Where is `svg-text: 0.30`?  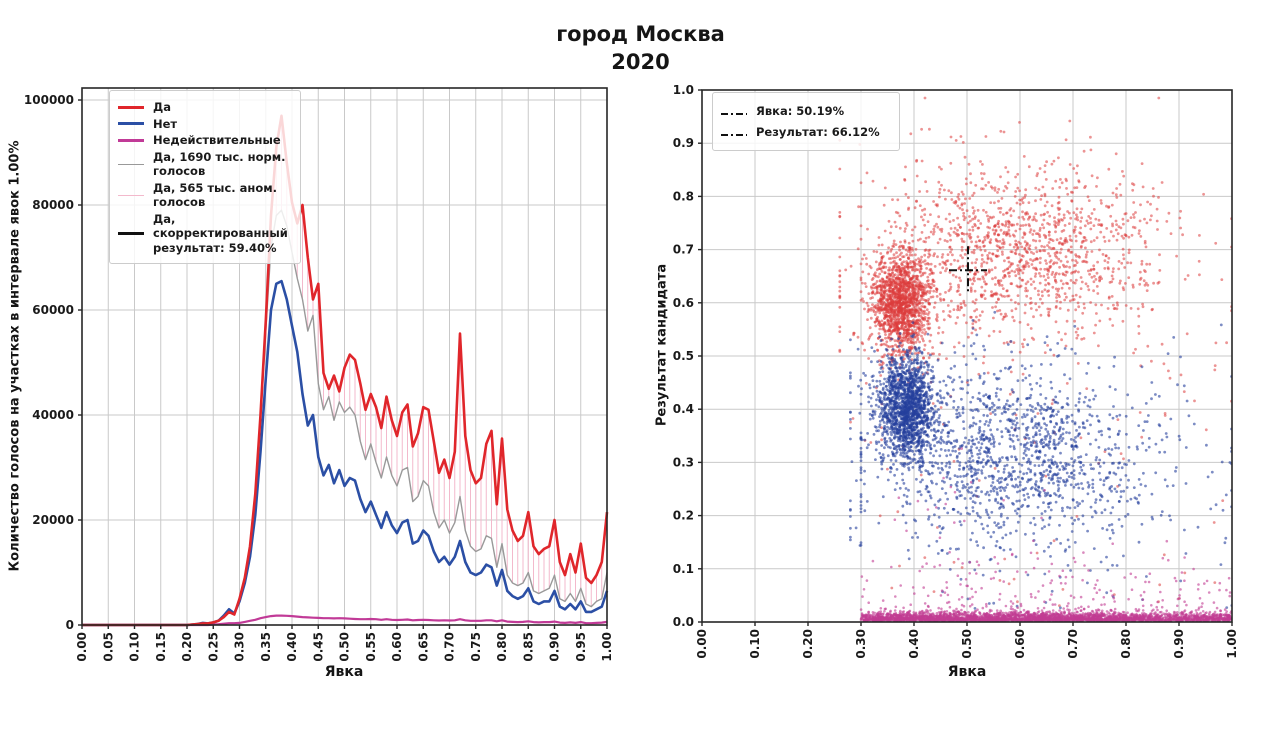
svg-text: 0.30 is located at coordinates (240, 647).